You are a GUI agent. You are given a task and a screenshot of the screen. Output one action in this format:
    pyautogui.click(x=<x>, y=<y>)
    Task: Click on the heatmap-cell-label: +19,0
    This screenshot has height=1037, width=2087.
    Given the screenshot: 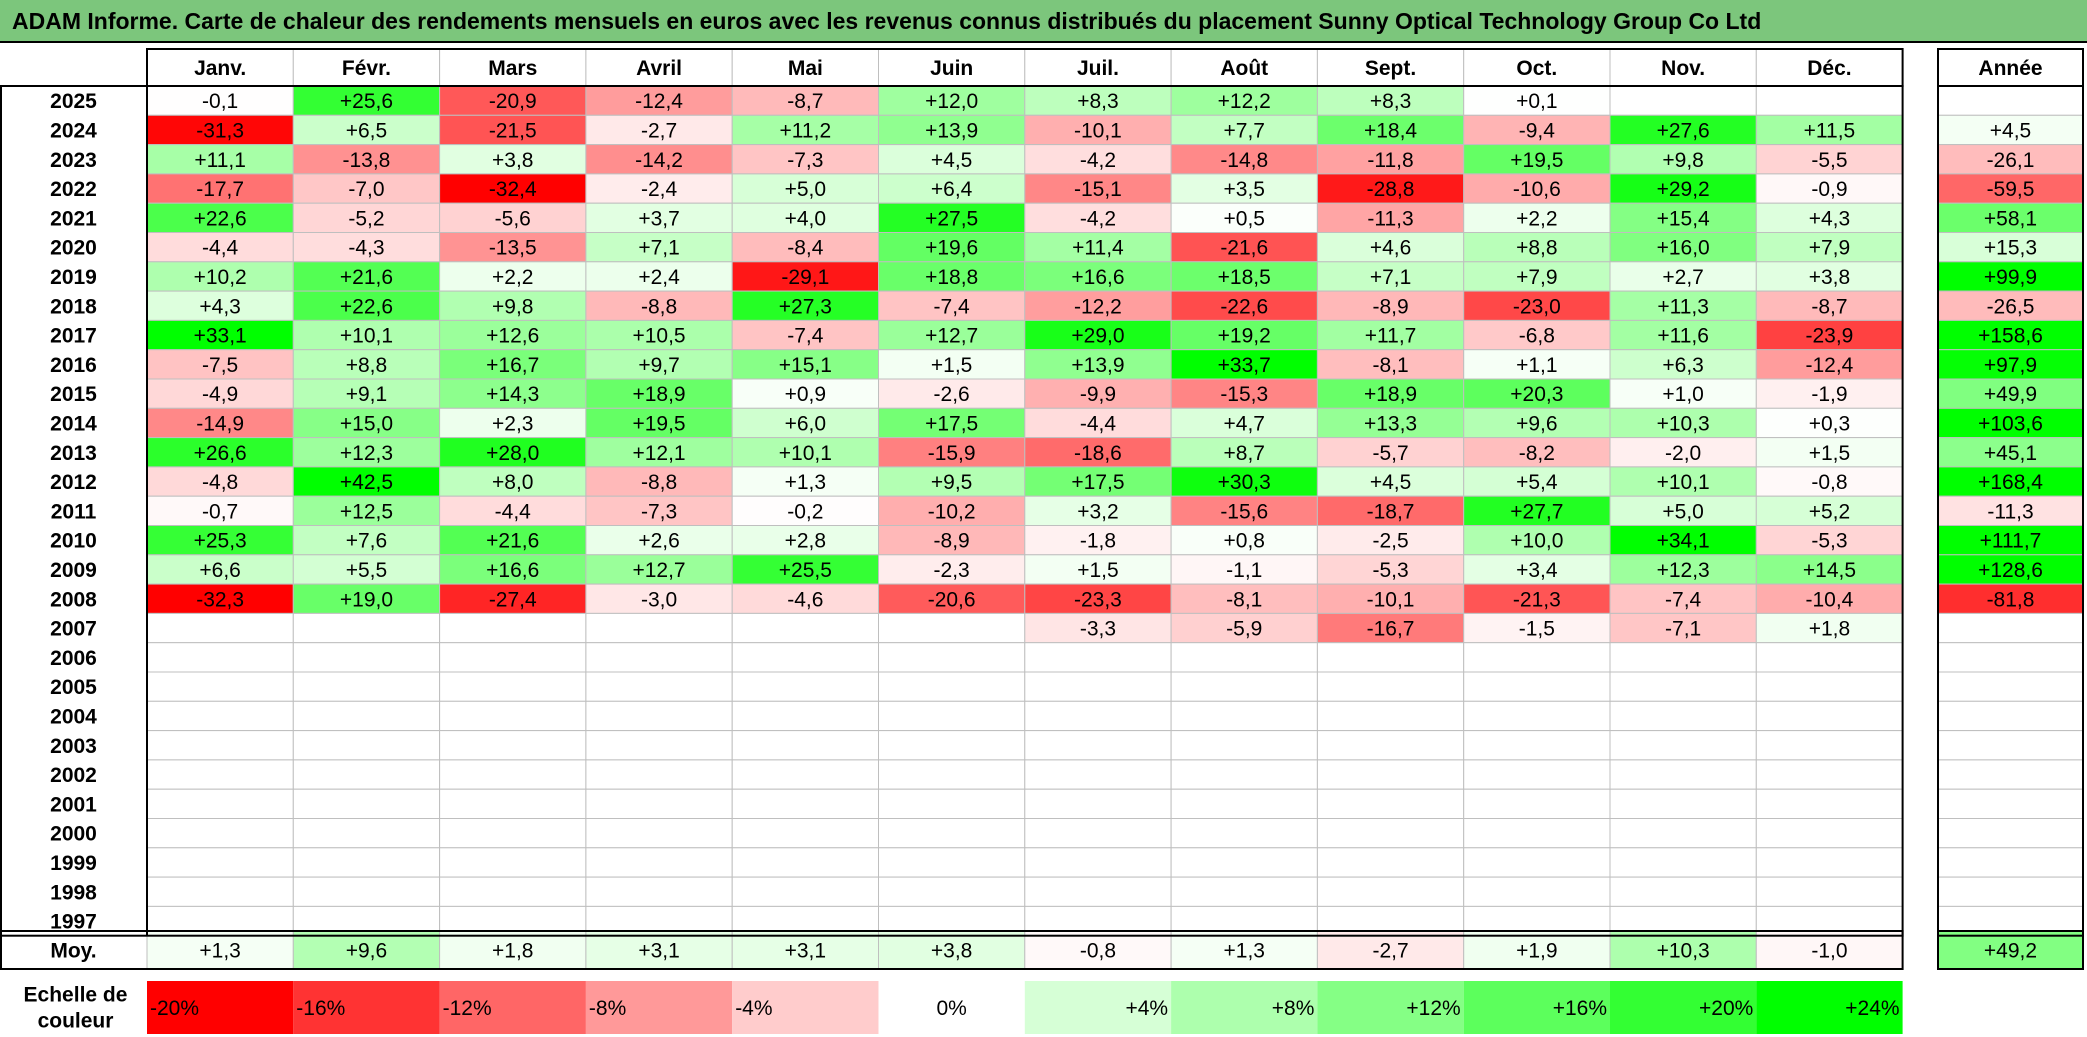 What is the action you would take?
    pyautogui.click(x=366, y=599)
    